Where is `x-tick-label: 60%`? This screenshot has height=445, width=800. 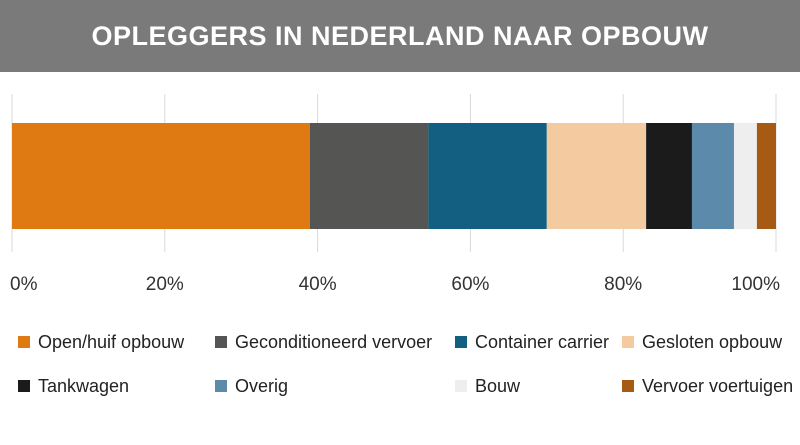 x-tick-label: 60% is located at coordinates (470, 284).